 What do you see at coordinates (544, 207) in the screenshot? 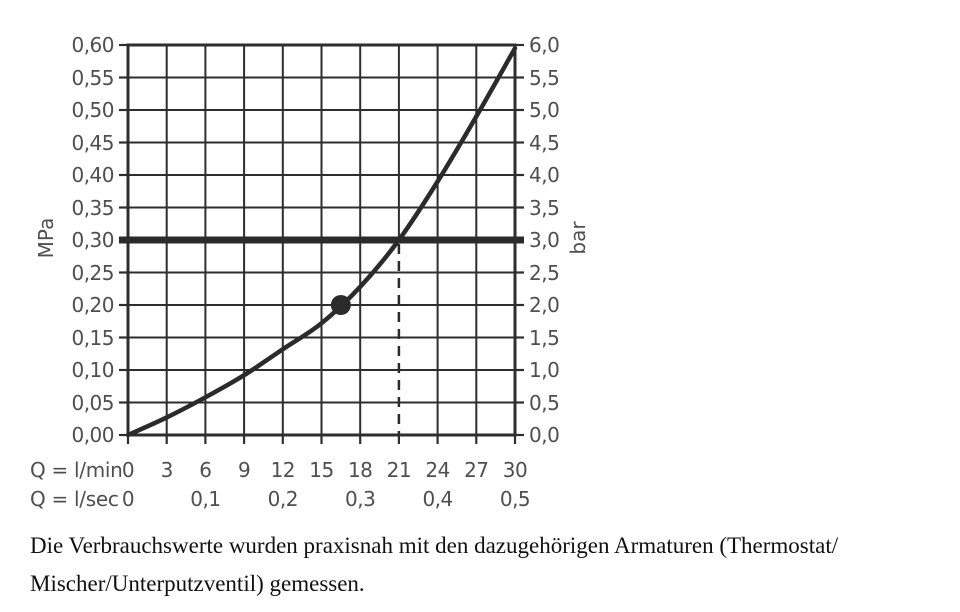
I see `y-right-tick-label: 3,5` at bounding box center [544, 207].